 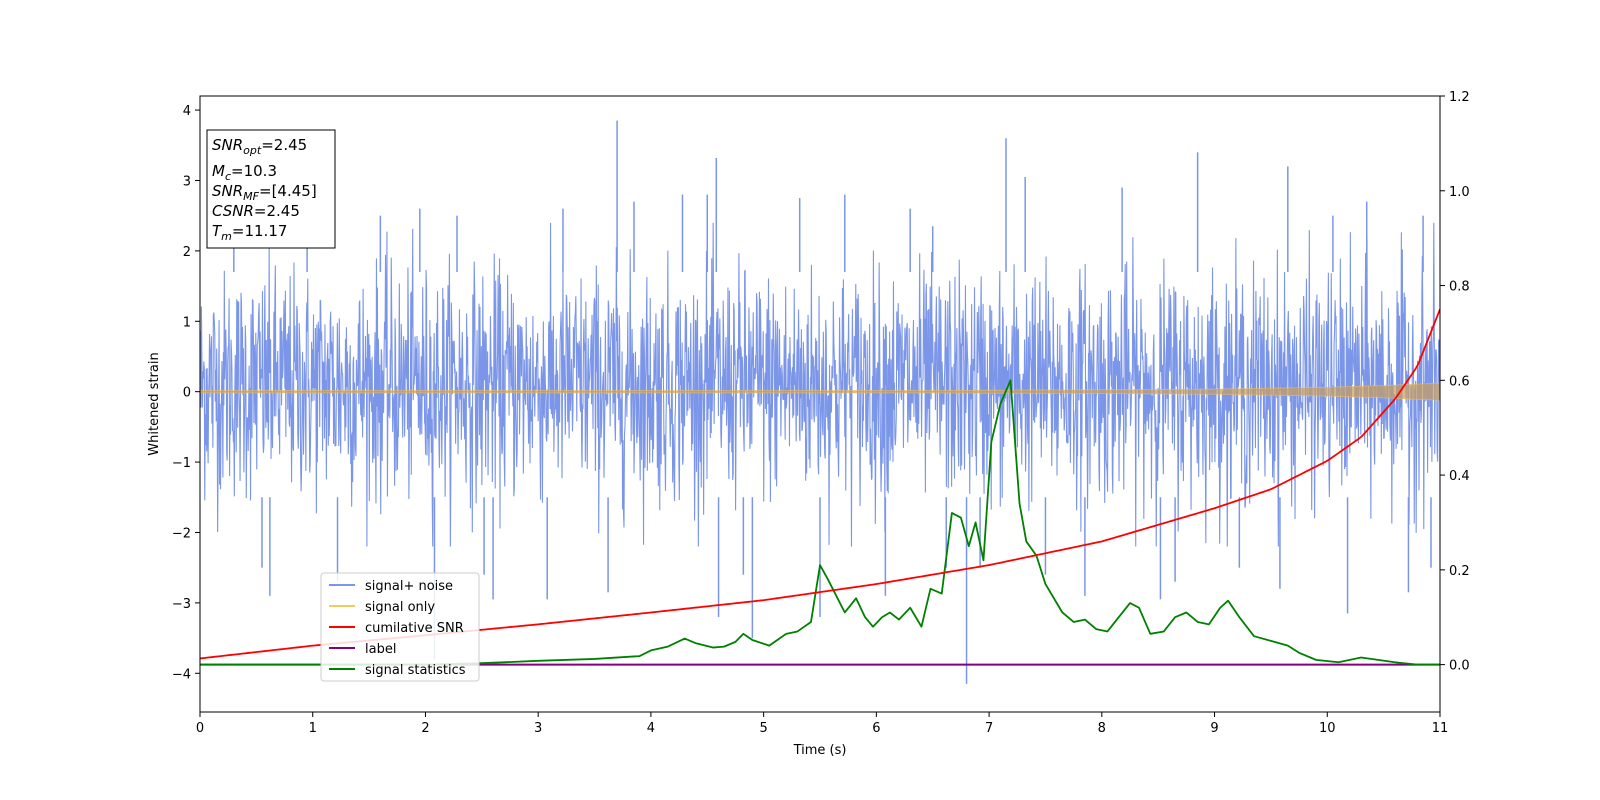 What do you see at coordinates (822, 724) in the screenshot?
I see `x-axis: 0 1 2 3 4 5 6 7 8 9 10 11` at bounding box center [822, 724].